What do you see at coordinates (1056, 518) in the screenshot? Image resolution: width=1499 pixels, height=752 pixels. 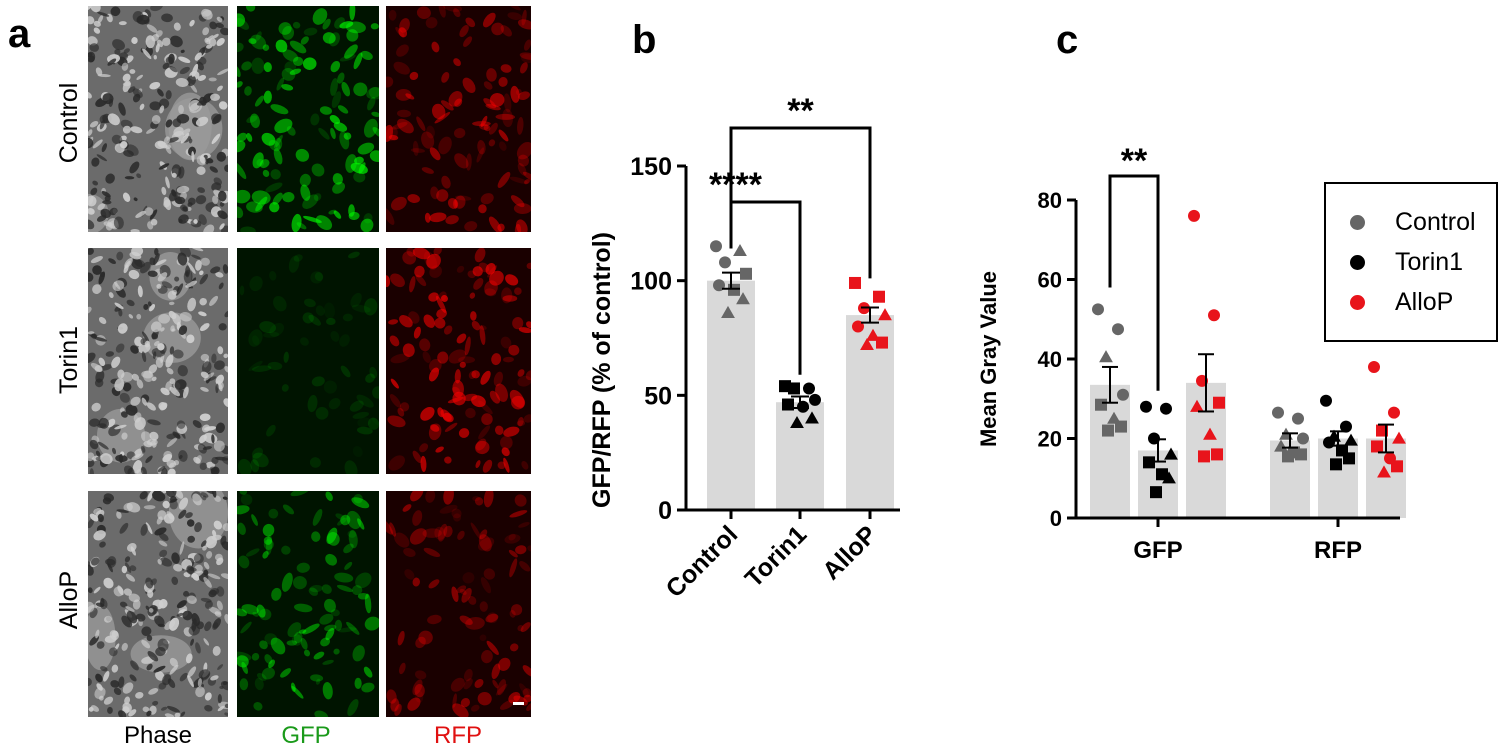 I see `y-tick-label-c: 0` at bounding box center [1056, 518].